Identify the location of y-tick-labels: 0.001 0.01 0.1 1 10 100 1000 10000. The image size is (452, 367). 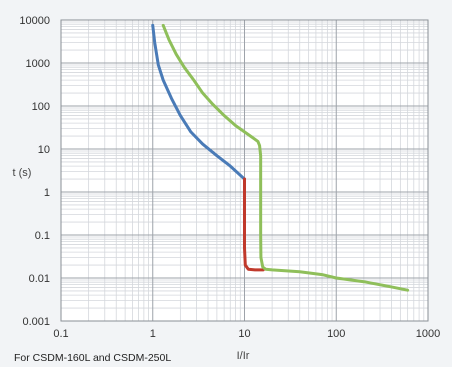
(34, 171).